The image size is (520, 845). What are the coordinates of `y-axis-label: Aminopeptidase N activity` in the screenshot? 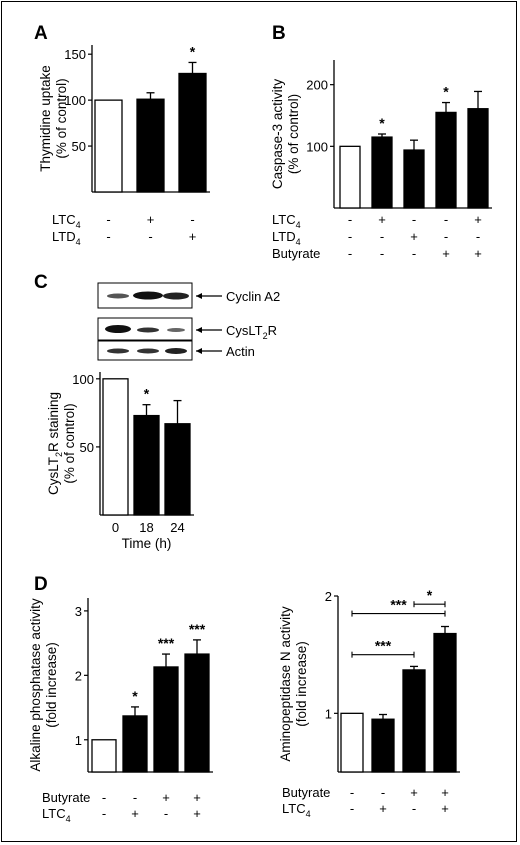 It's located at (285, 684).